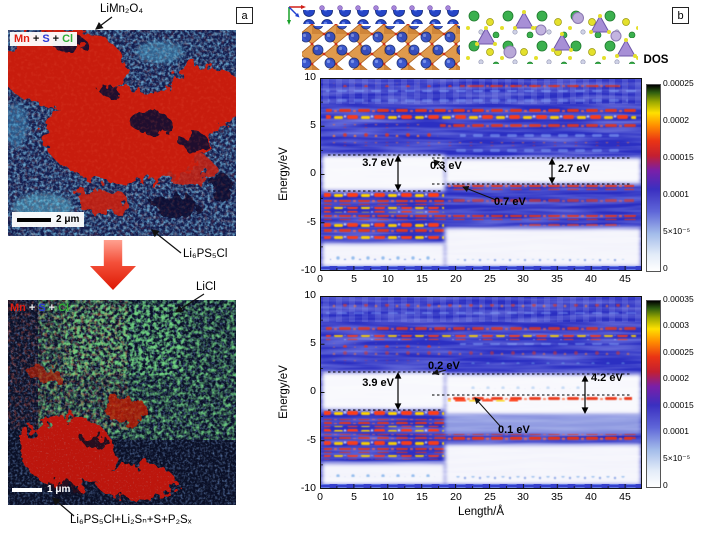 Image resolution: width=703 pixels, height=536 pixels. What do you see at coordinates (540, 394) in the screenshot?
I see `interface-states` at bounding box center [540, 394].